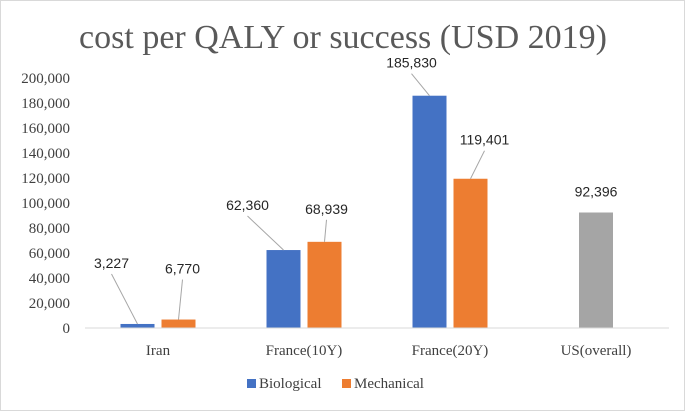 Image resolution: width=685 pixels, height=411 pixels. I want to click on bar-overall, so click(596, 270).